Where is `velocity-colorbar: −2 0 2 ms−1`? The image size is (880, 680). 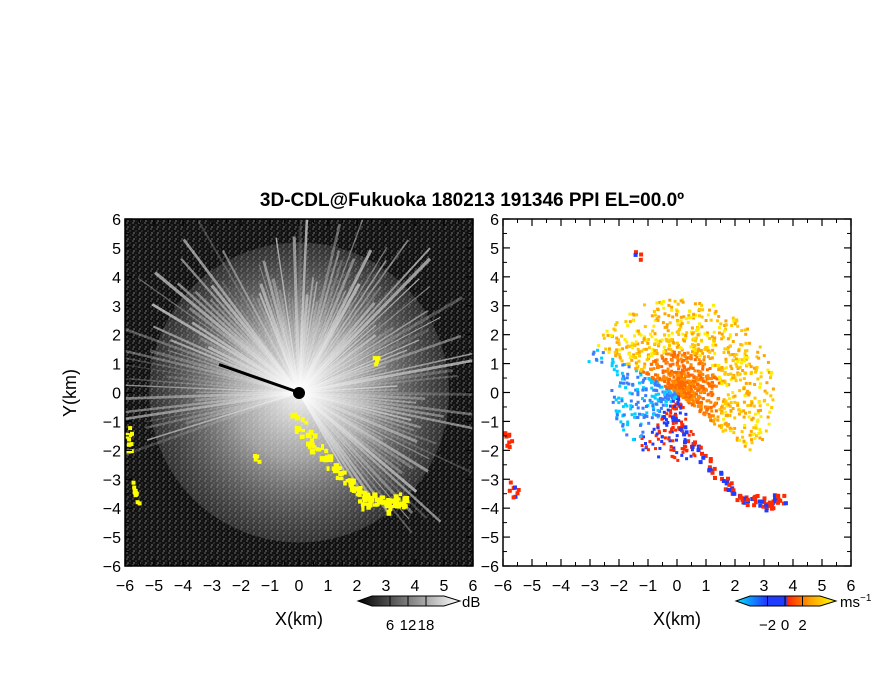 velocity-colorbar: −2 0 2 ms−1 is located at coordinates (803, 613).